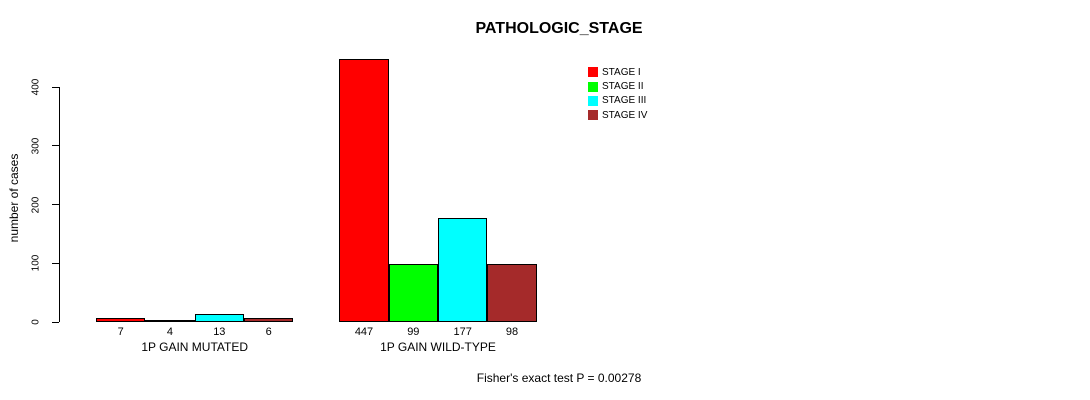 The image size is (1090, 400). What do you see at coordinates (36, 87) in the screenshot?
I see `y-tick-label: 400` at bounding box center [36, 87].